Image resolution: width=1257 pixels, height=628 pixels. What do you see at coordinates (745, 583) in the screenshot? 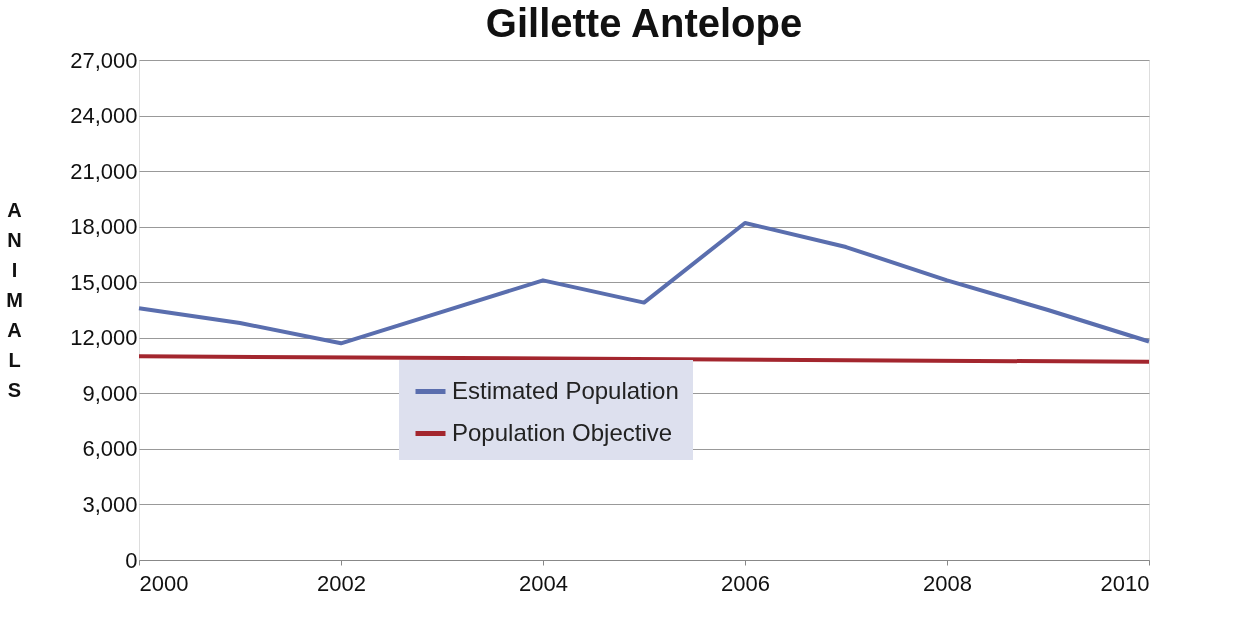
I see `x-tick-label: 2006` at bounding box center [745, 583].